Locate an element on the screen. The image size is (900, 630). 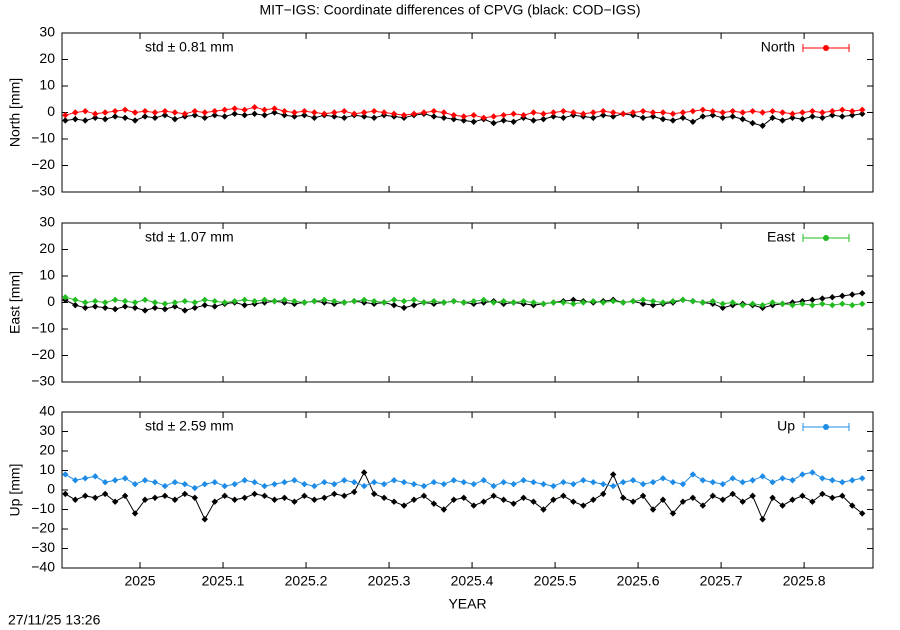
y-tick-label: 0 is located at coordinates (51, 301).